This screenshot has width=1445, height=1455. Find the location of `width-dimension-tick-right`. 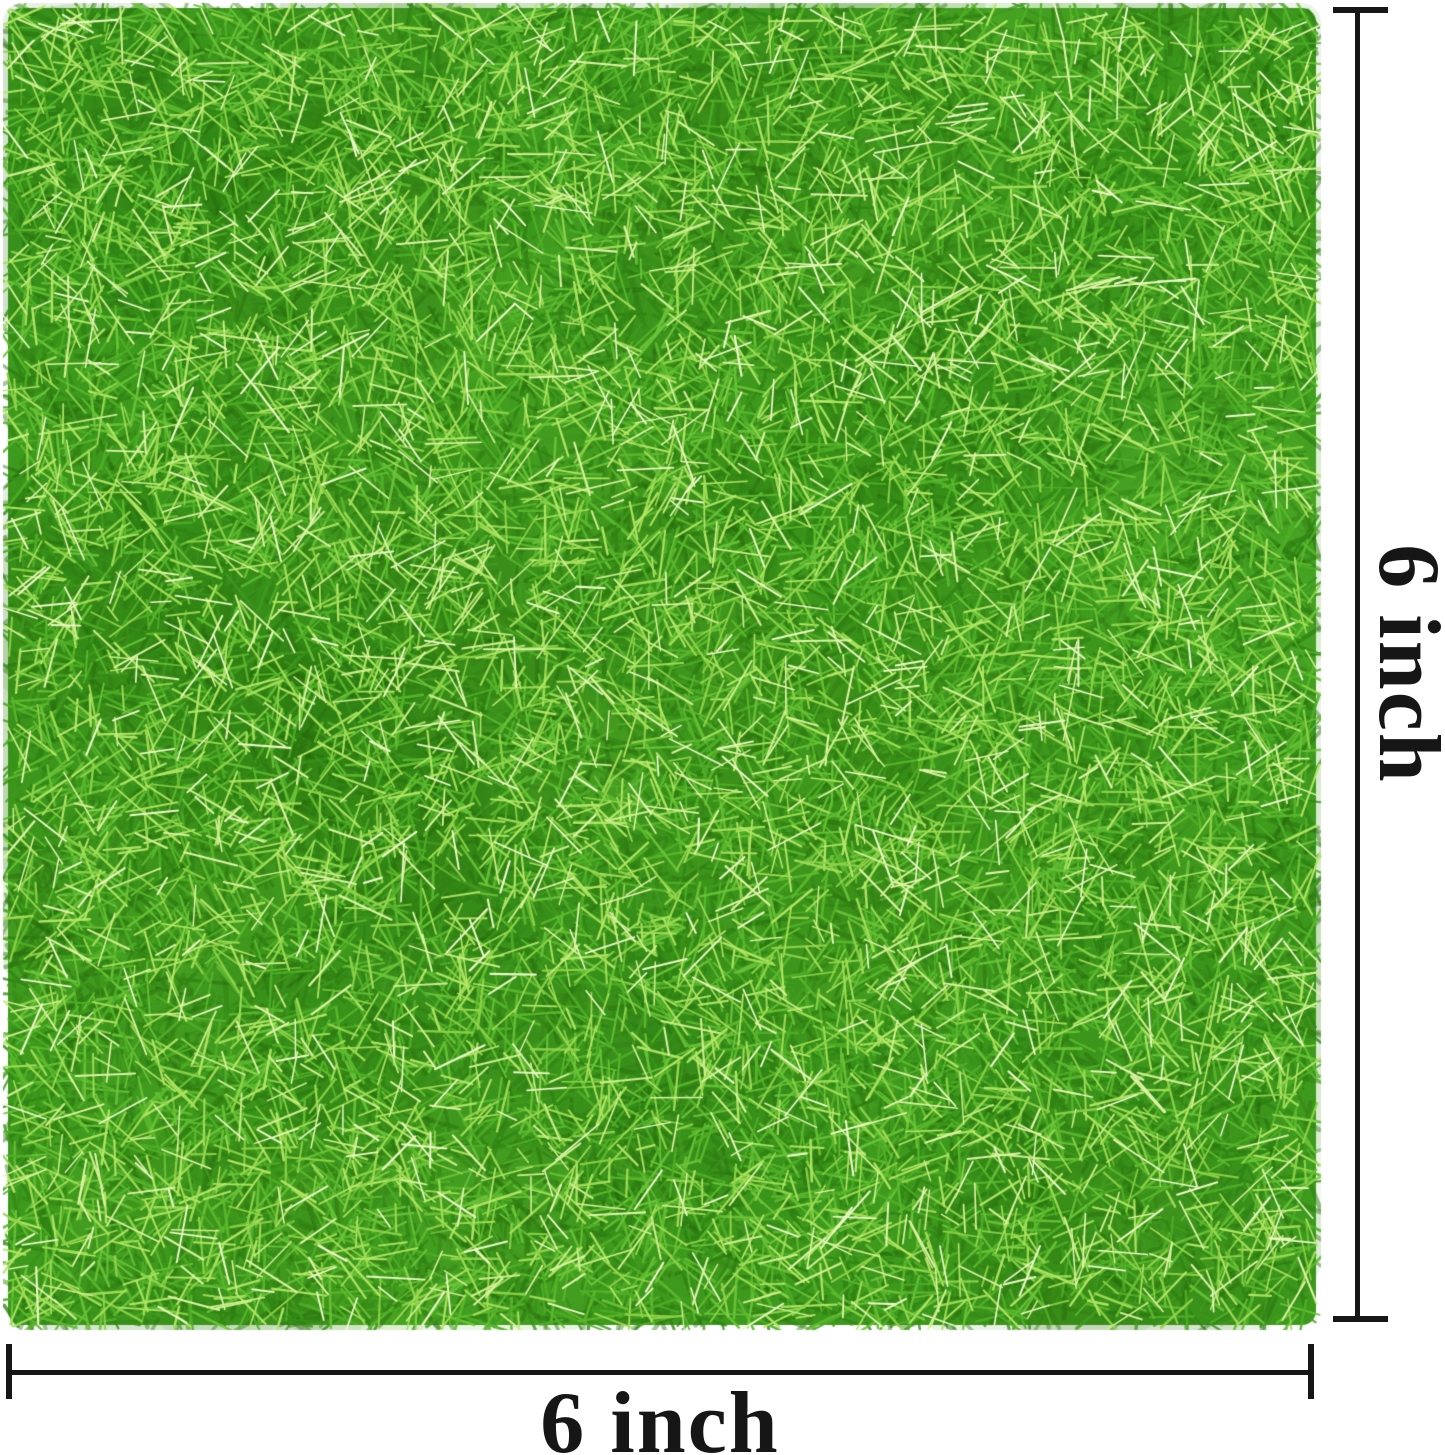

width-dimension-tick-right is located at coordinates (1311, 1371).